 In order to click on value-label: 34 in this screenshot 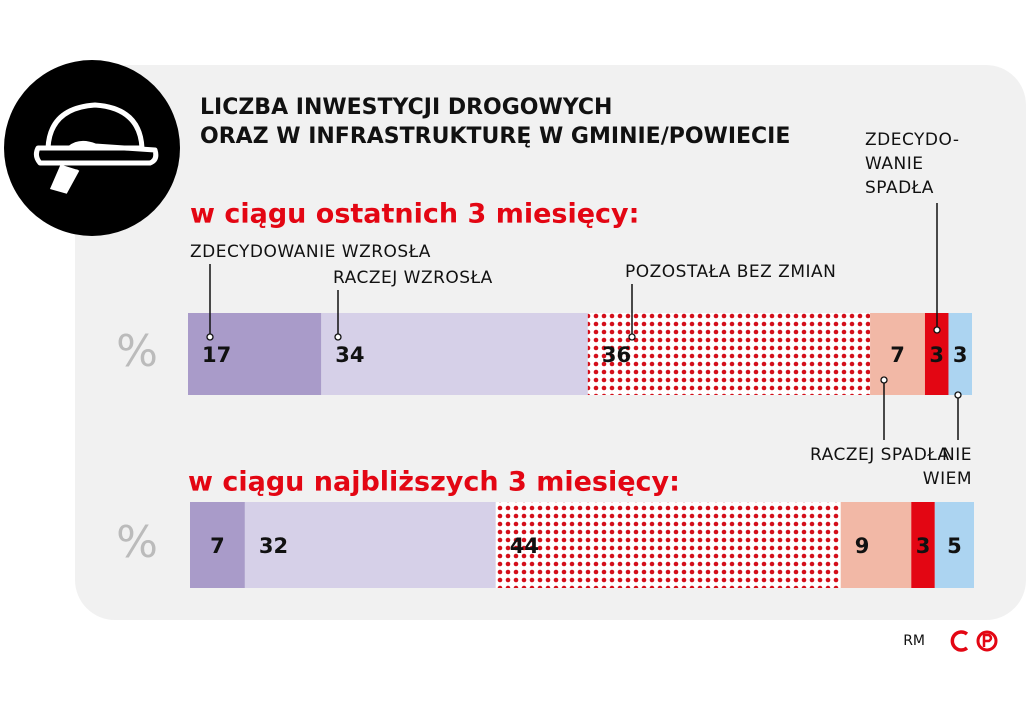, I will do `click(349, 355)`.